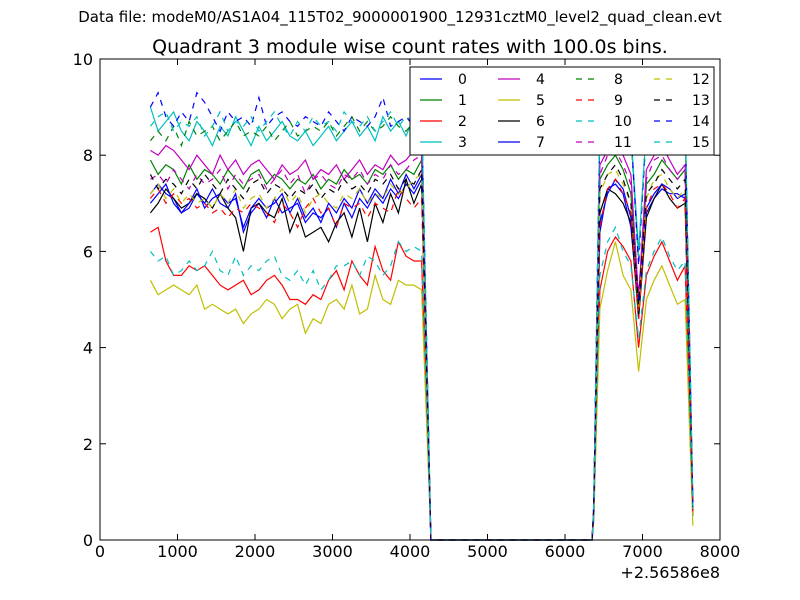 The width and height of the screenshot is (800, 600). I want to click on y-tick-label: 10, so click(83, 59).